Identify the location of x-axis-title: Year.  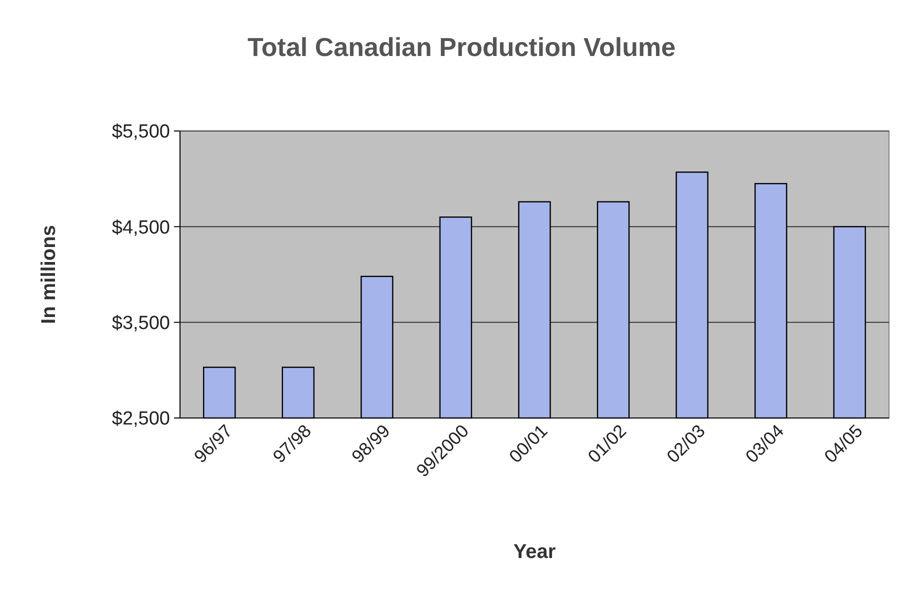
(534, 552).